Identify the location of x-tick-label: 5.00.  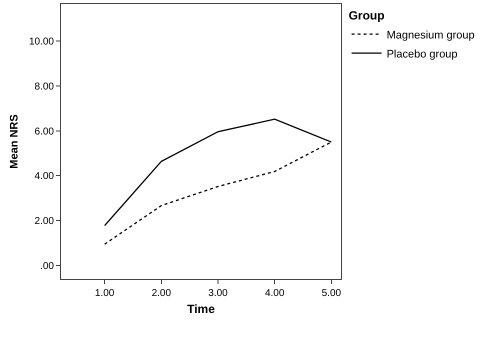
(332, 293).